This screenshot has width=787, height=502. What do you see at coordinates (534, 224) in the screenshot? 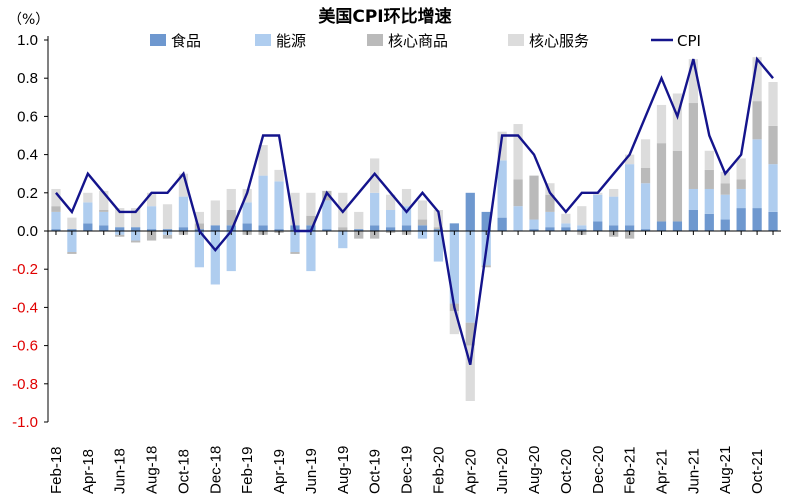
I see `bar-能源-Aug-20` at bounding box center [534, 224].